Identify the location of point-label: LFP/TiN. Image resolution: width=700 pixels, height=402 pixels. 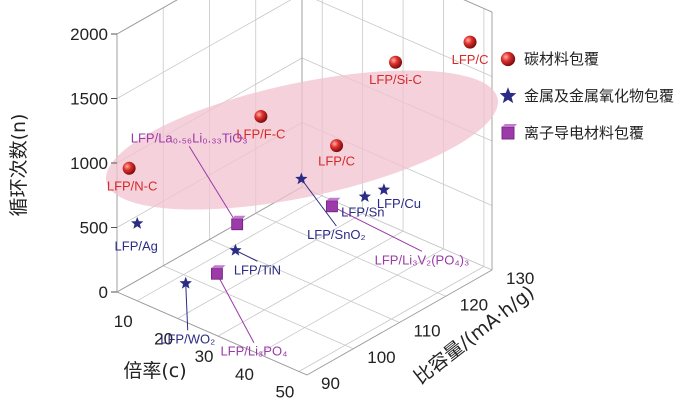
(257, 269).